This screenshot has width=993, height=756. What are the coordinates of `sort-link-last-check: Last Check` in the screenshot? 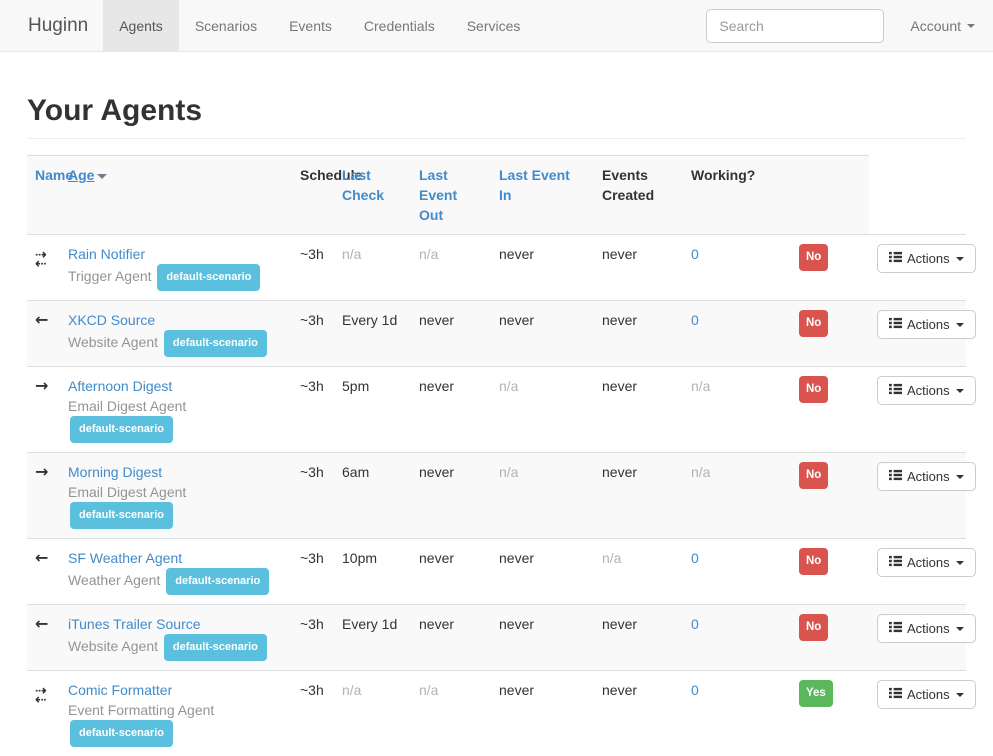 It's located at (363, 185).